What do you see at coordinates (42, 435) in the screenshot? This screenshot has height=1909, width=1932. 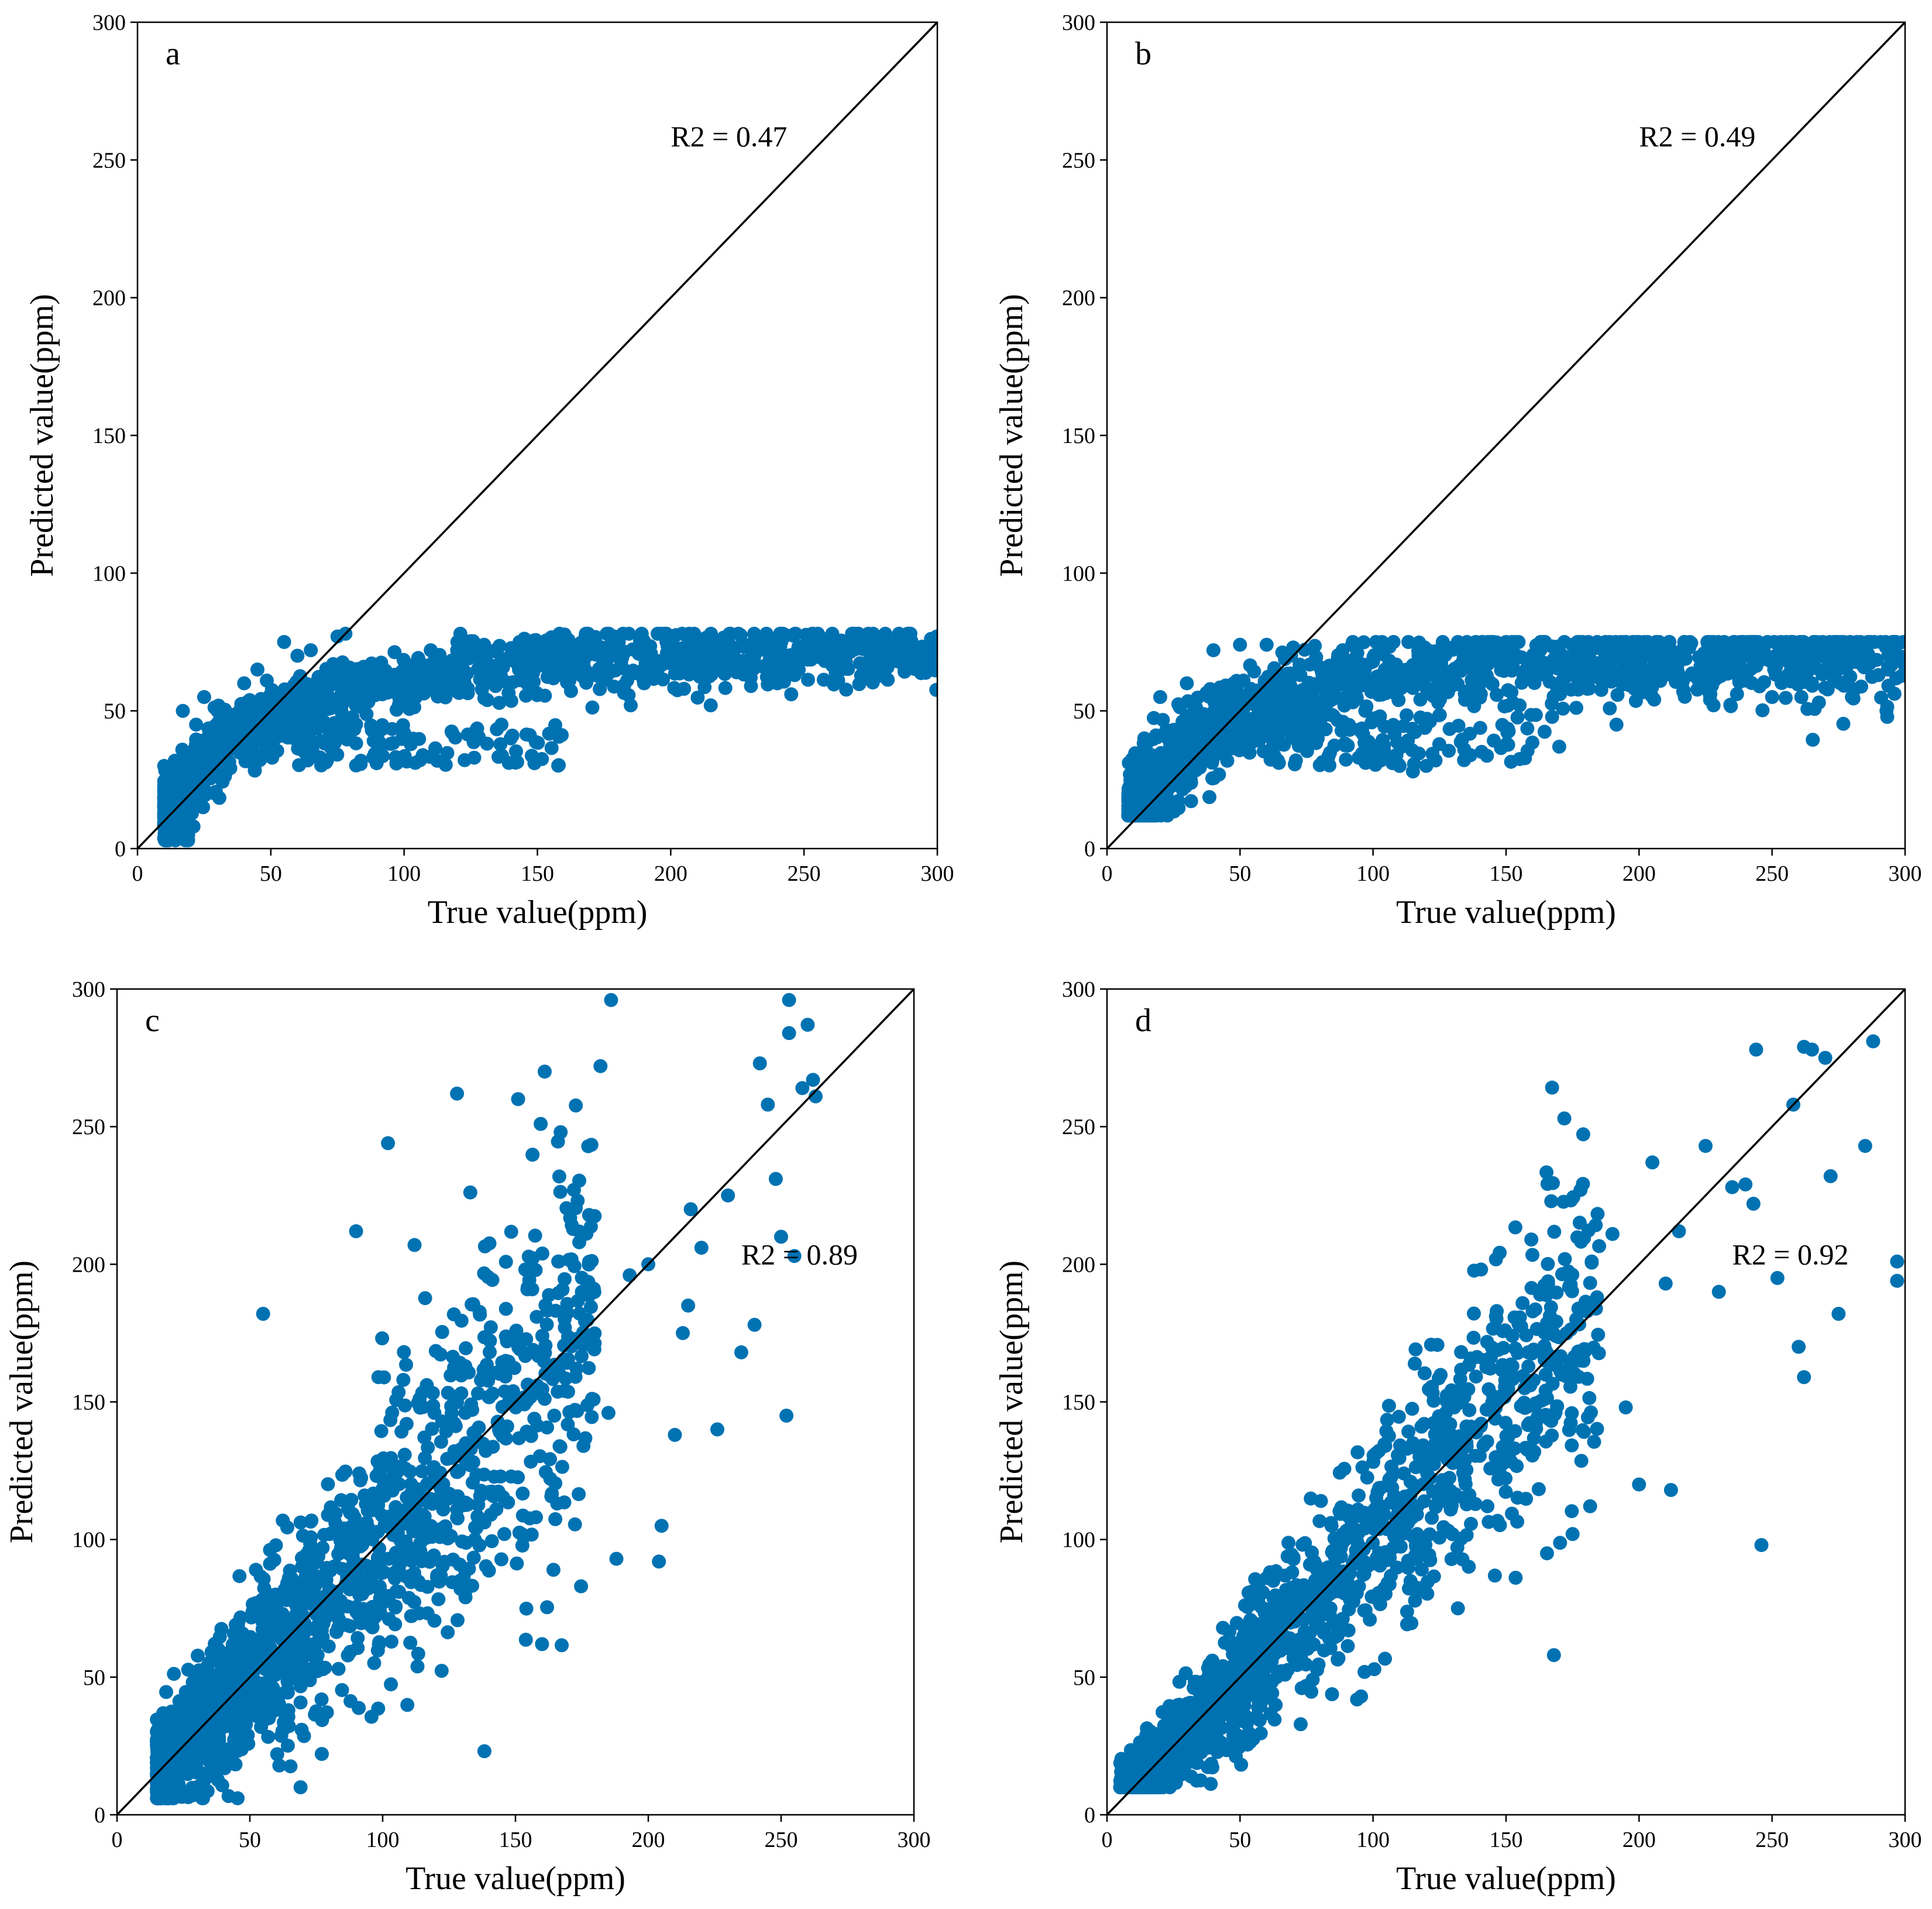 I see `y-axis-label: Predicted value(ppm)` at bounding box center [42, 435].